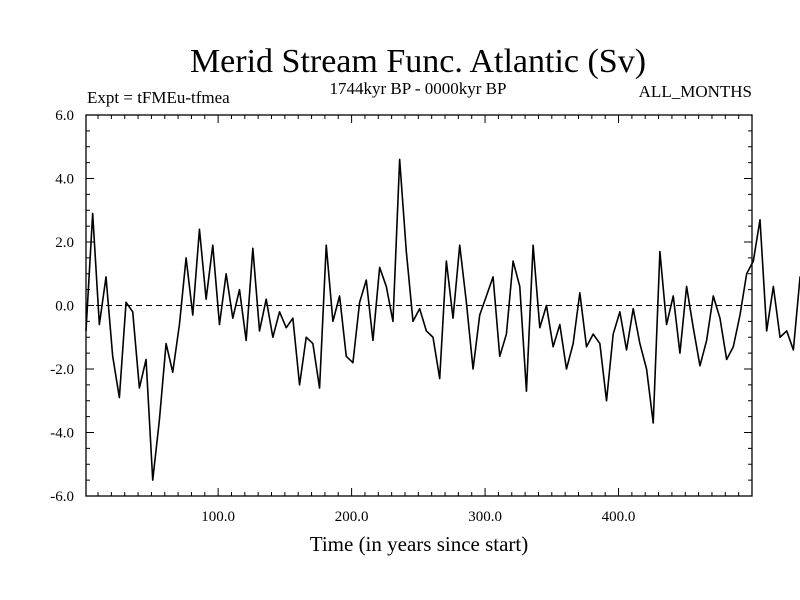 The image size is (800, 600). I want to click on y-tick-label: 6.0, so click(64, 116).